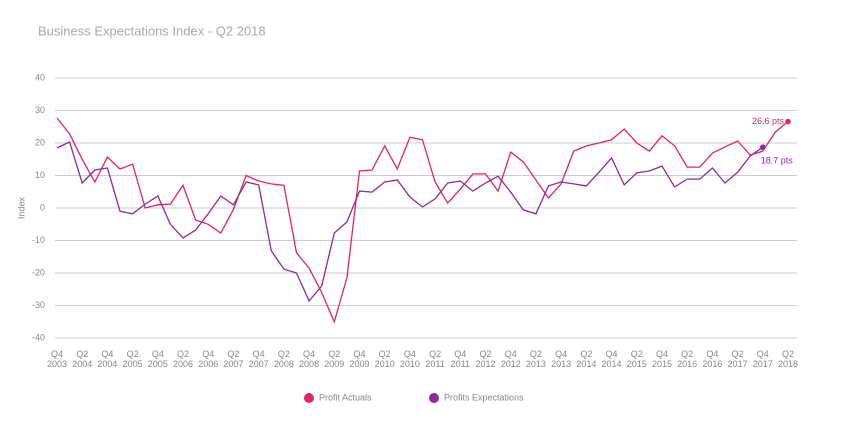 The width and height of the screenshot is (842, 437). I want to click on x-tick-label: Q4 2008, so click(309, 359).